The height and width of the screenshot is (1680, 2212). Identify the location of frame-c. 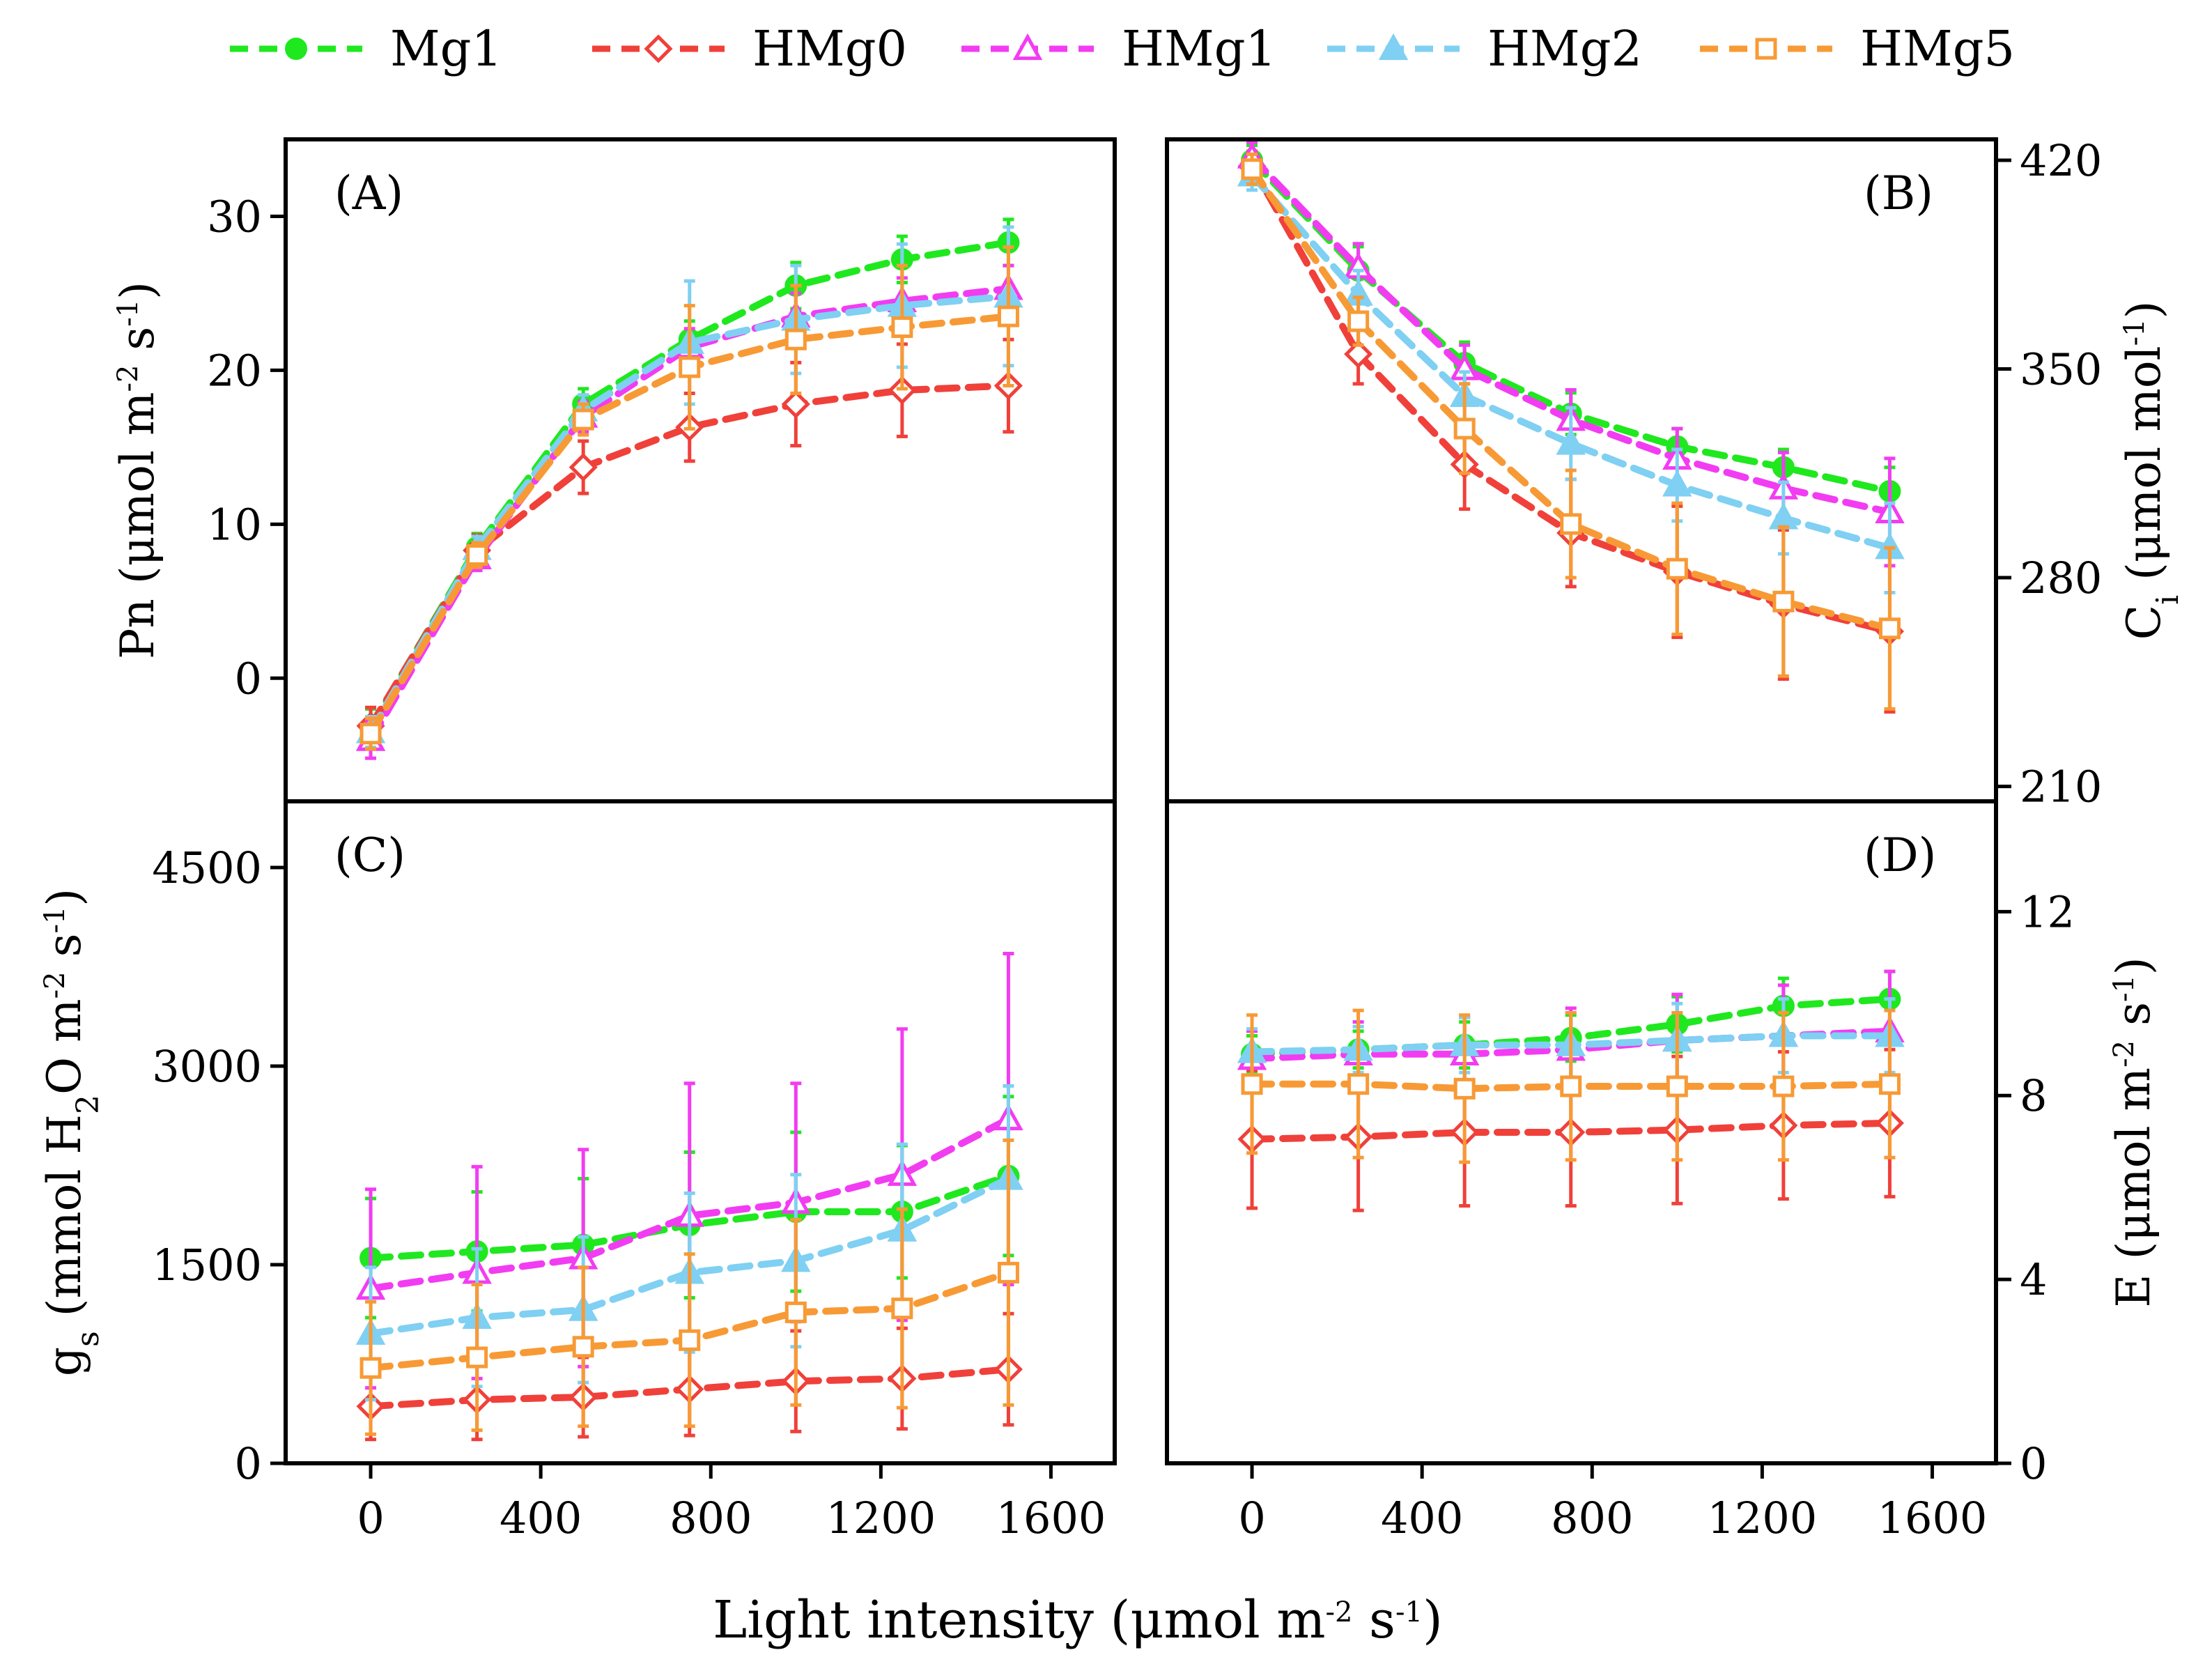
(700, 1132).